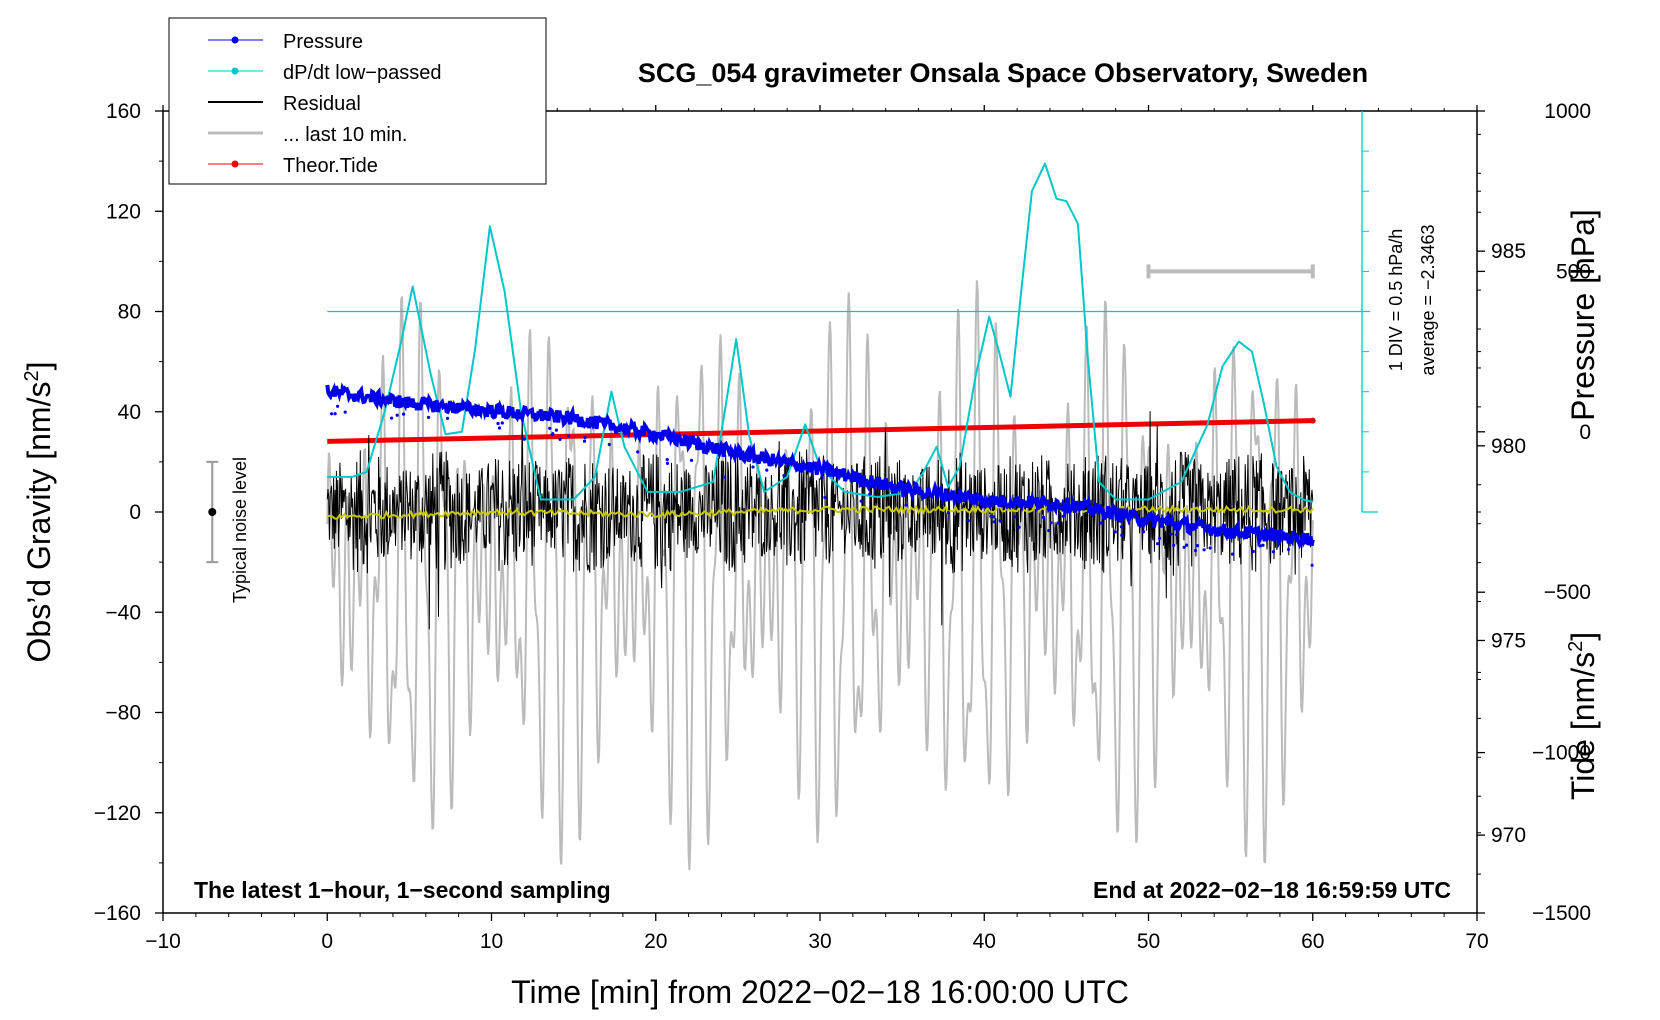  What do you see at coordinates (820, 431) in the screenshot?
I see `tide-line` at bounding box center [820, 431].